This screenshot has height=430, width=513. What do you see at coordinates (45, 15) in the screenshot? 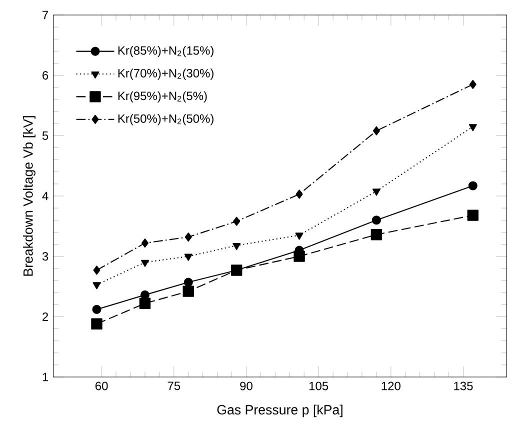
I see `y-tick-label: 7` at bounding box center [45, 15].